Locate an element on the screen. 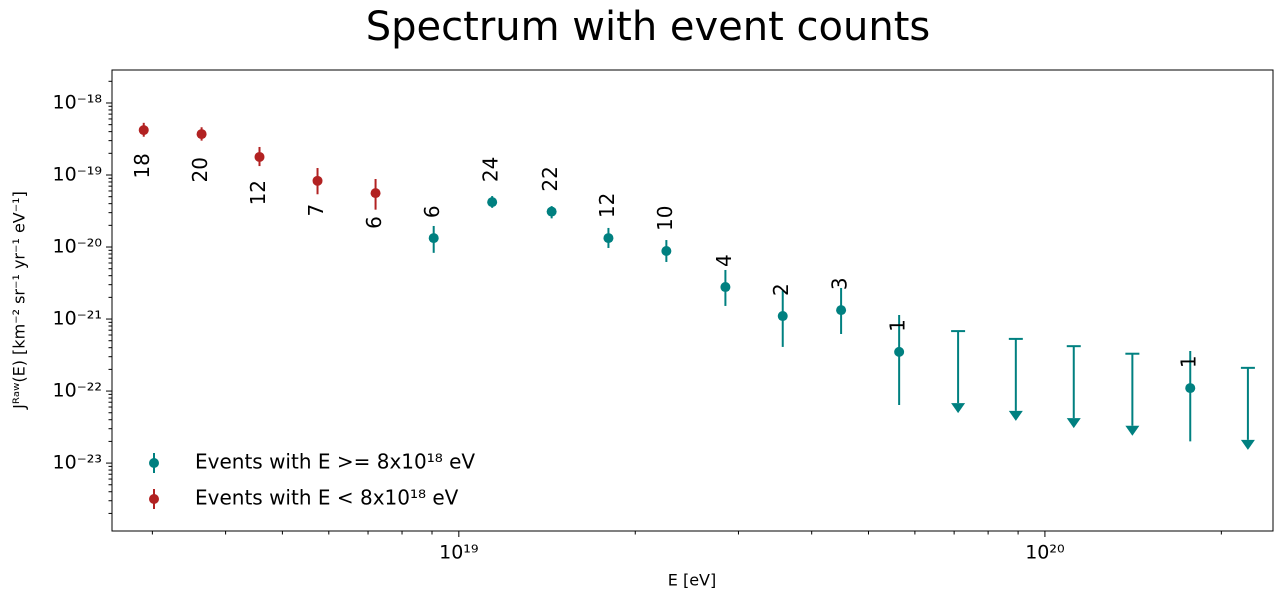  y-tick-label: 10⁻²² is located at coordinates (77, 391).